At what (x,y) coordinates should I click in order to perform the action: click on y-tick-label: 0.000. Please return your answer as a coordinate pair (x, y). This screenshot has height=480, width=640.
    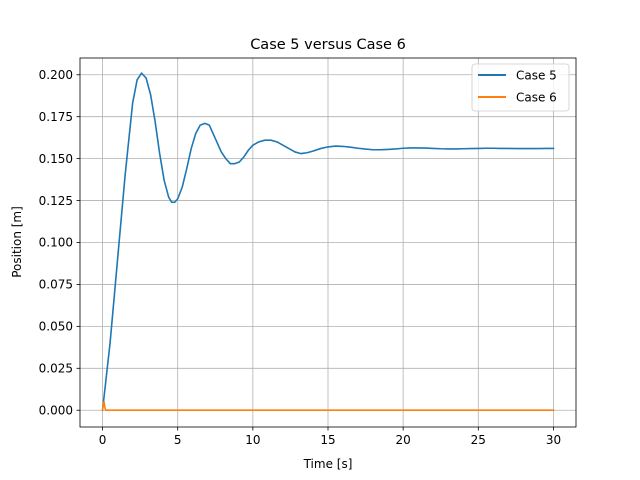
    Looking at the image, I should click on (56, 410).